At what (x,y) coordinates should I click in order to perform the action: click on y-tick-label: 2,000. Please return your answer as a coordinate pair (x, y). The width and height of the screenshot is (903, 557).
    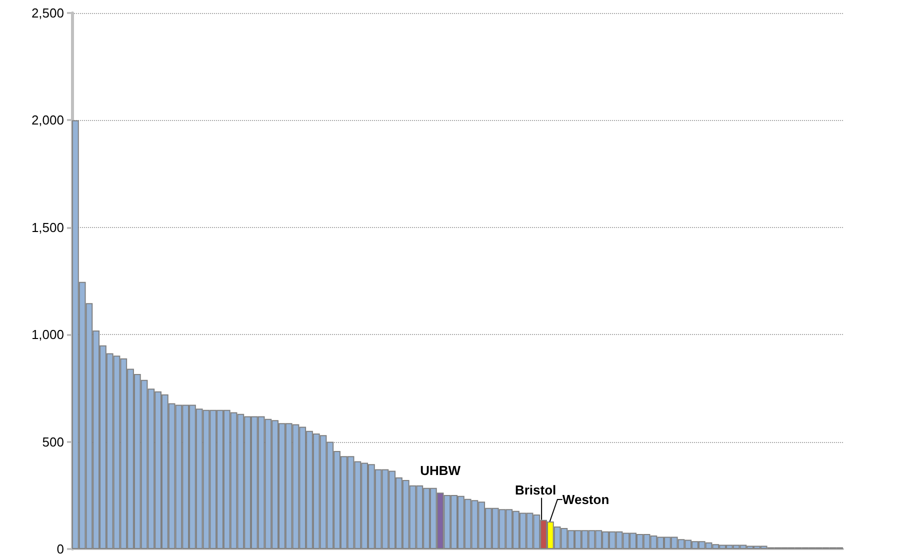
    Looking at the image, I should click on (47, 120).